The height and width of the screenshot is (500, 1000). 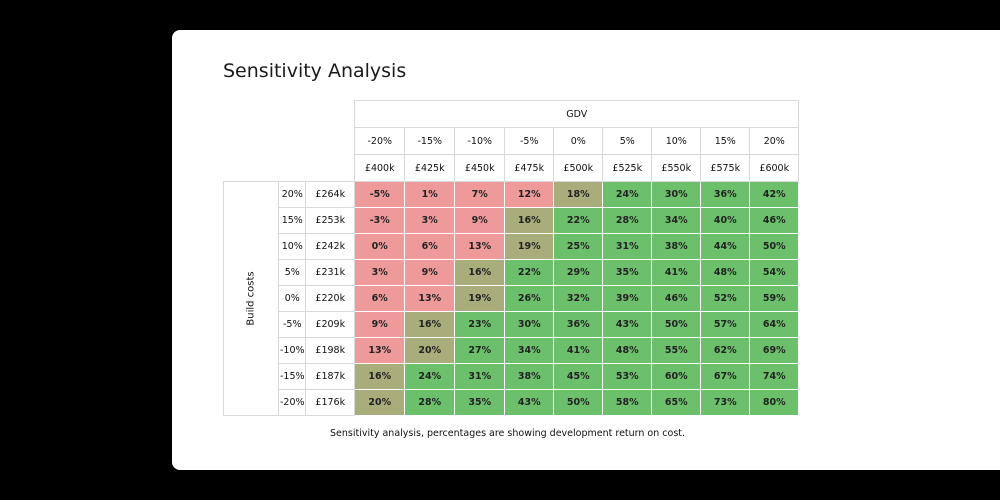 I want to click on build-cost-value: £209k, so click(x=330, y=324).